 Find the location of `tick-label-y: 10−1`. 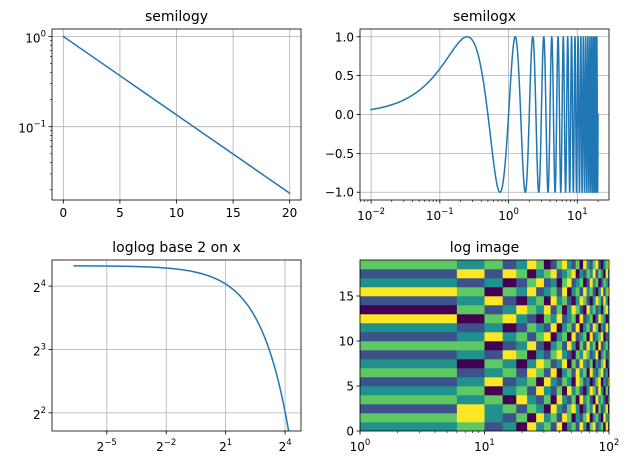

tick-label-y: 10−1 is located at coordinates (32, 128).